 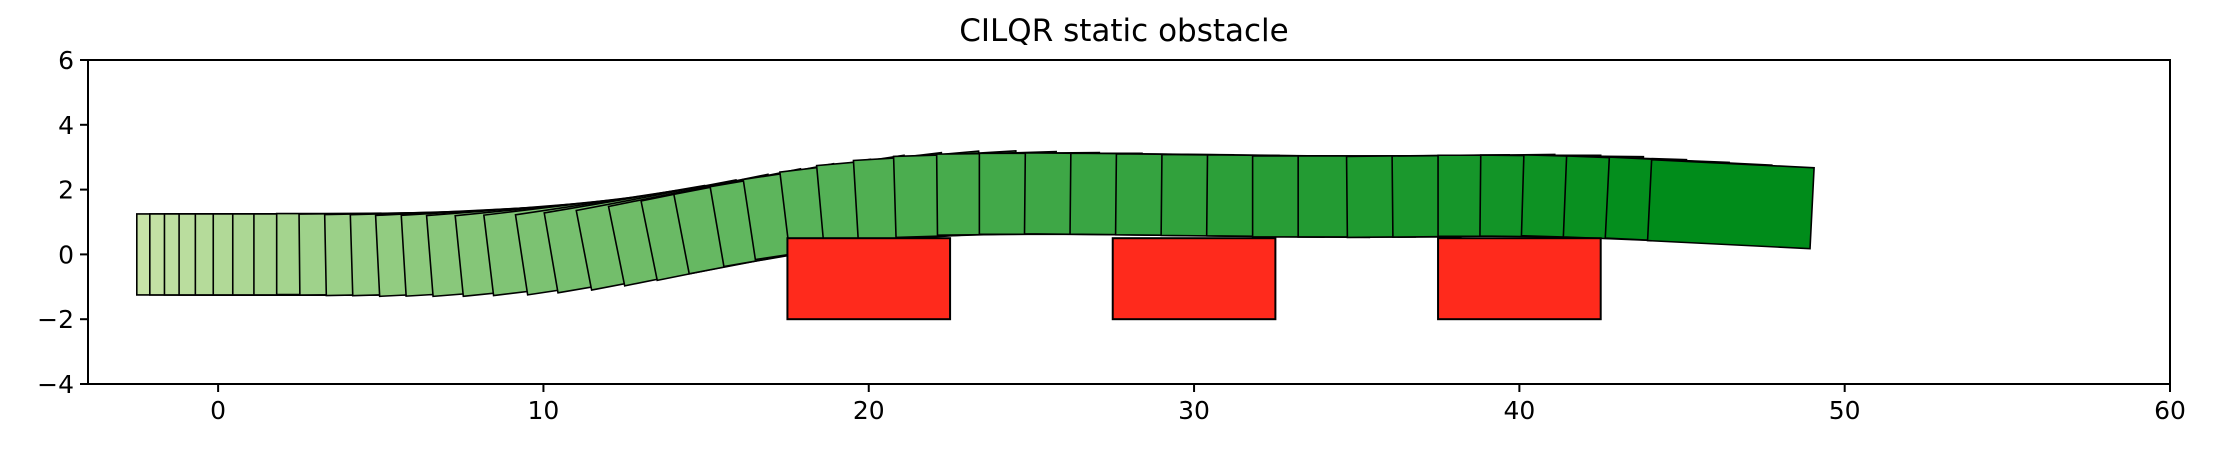 What do you see at coordinates (55, 319) in the screenshot?
I see `y-tick-label: −2` at bounding box center [55, 319].